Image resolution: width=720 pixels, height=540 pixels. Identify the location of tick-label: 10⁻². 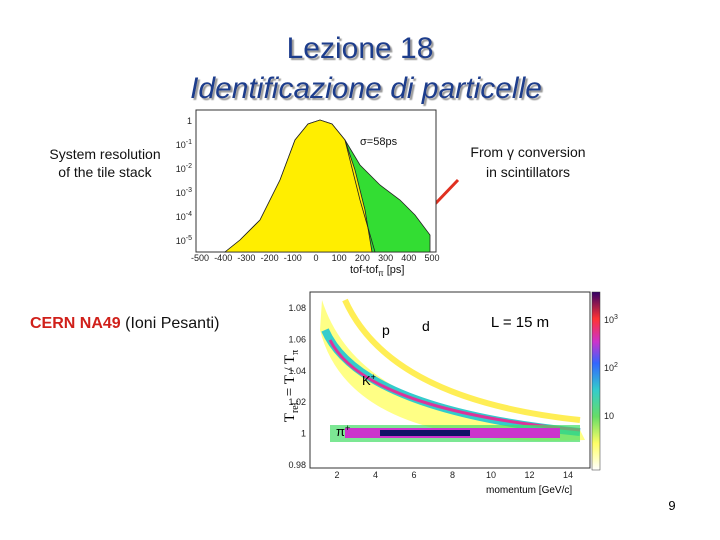
(184, 168).